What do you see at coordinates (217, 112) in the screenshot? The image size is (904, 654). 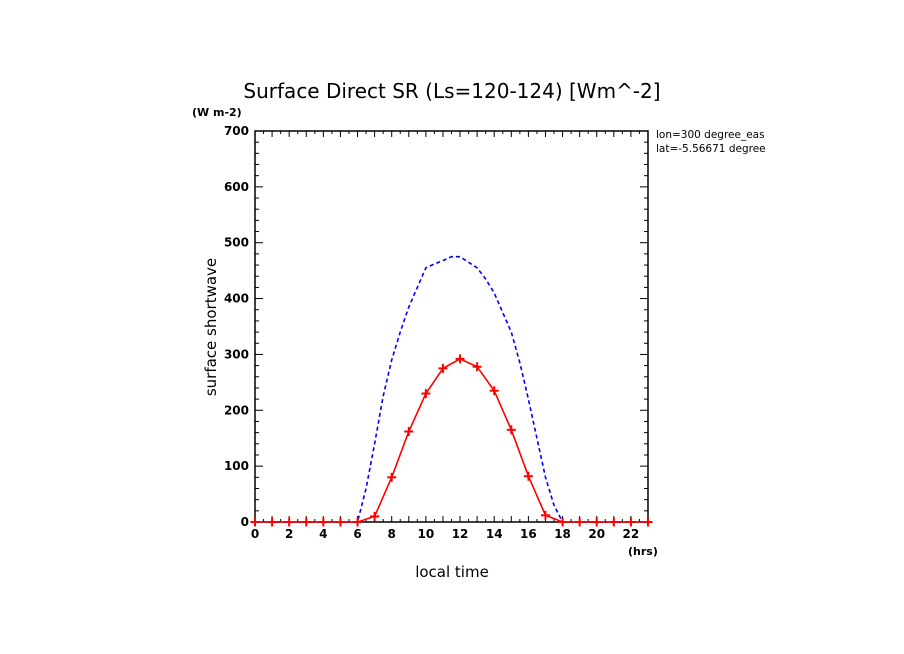 I see `y-units-label: (W m-2)` at bounding box center [217, 112].